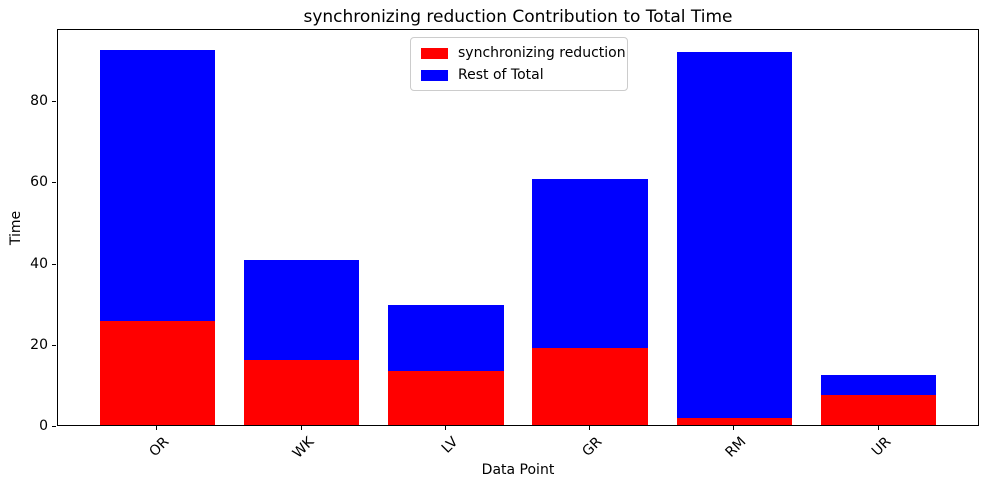  I want to click on x-tick-label: GR, so click(592, 447).